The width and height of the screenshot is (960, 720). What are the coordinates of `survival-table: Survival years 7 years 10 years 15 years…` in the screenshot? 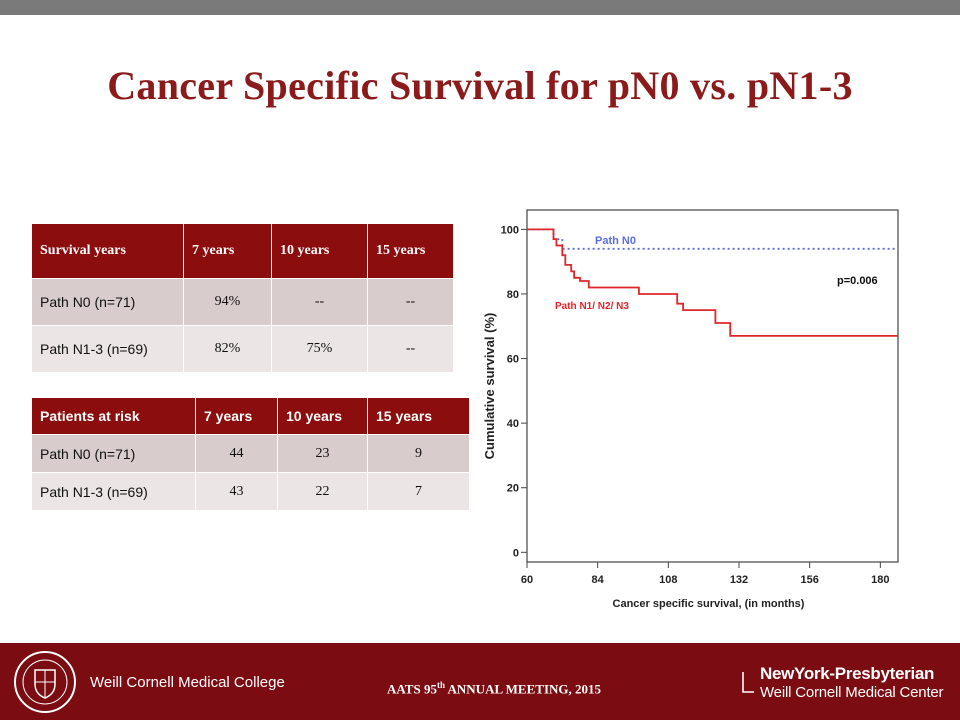 It's located at (242, 298).